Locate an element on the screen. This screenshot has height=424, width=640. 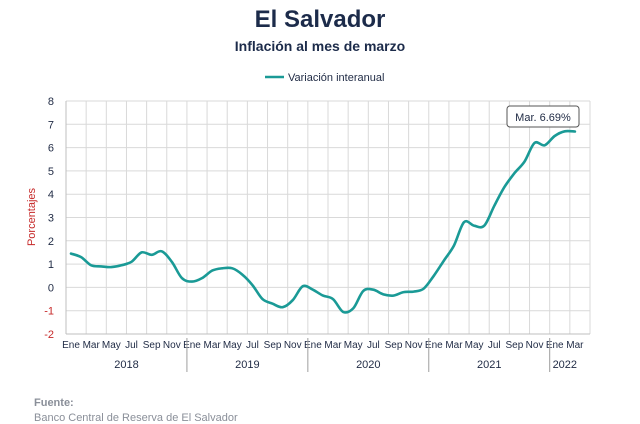
y-tick-label: -1 is located at coordinates (49, 312).